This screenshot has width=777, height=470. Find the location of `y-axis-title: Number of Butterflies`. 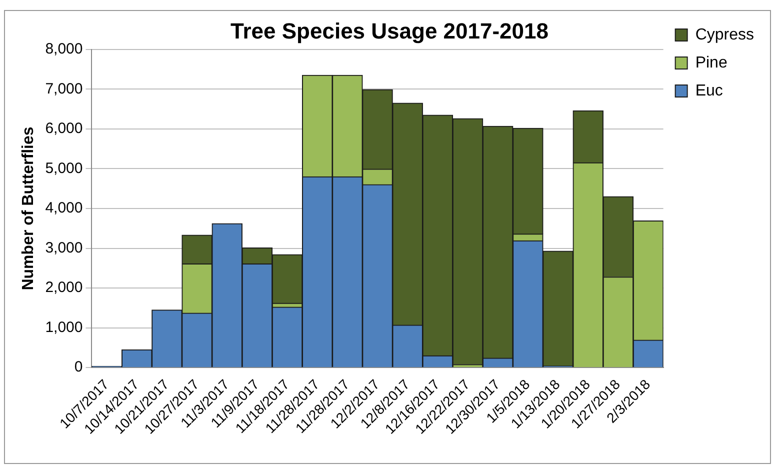

y-axis-title: Number of Butterflies is located at coordinates (29, 208).